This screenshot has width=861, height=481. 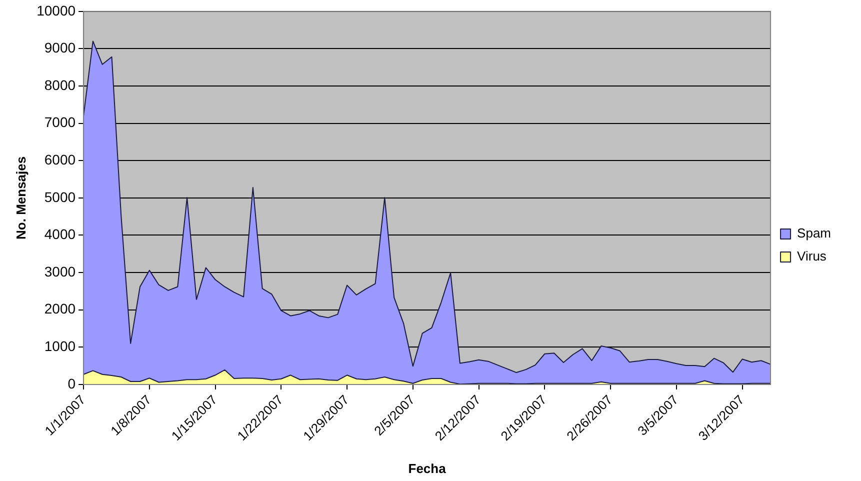 I want to click on legend-label: Virus, so click(x=812, y=256).